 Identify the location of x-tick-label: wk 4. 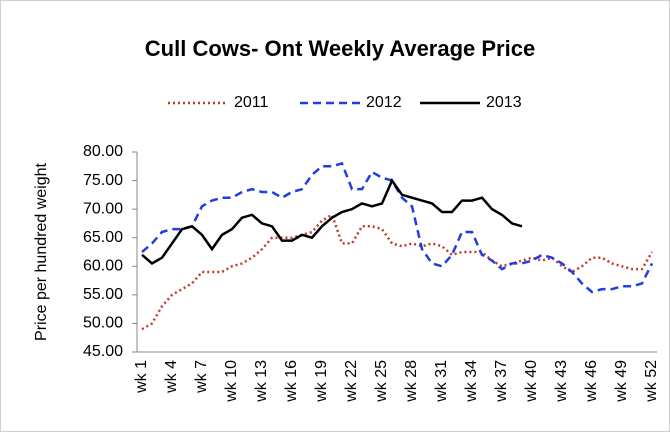
(171, 377).